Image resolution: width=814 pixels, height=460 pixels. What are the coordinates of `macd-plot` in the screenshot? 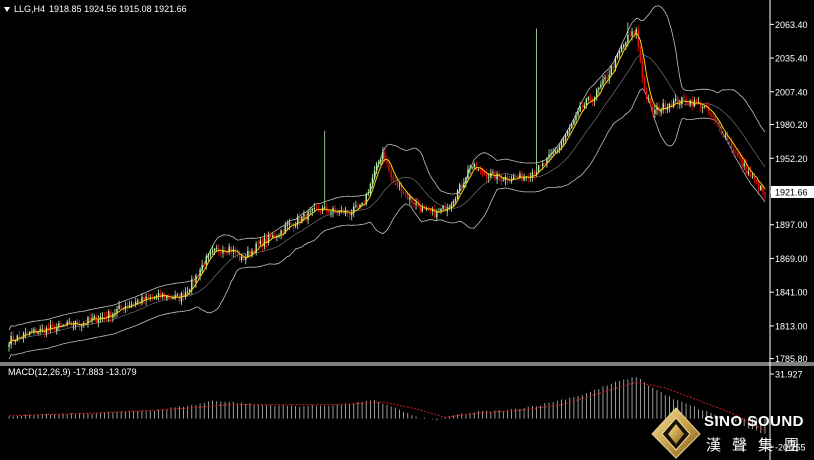 It's located at (387, 405).